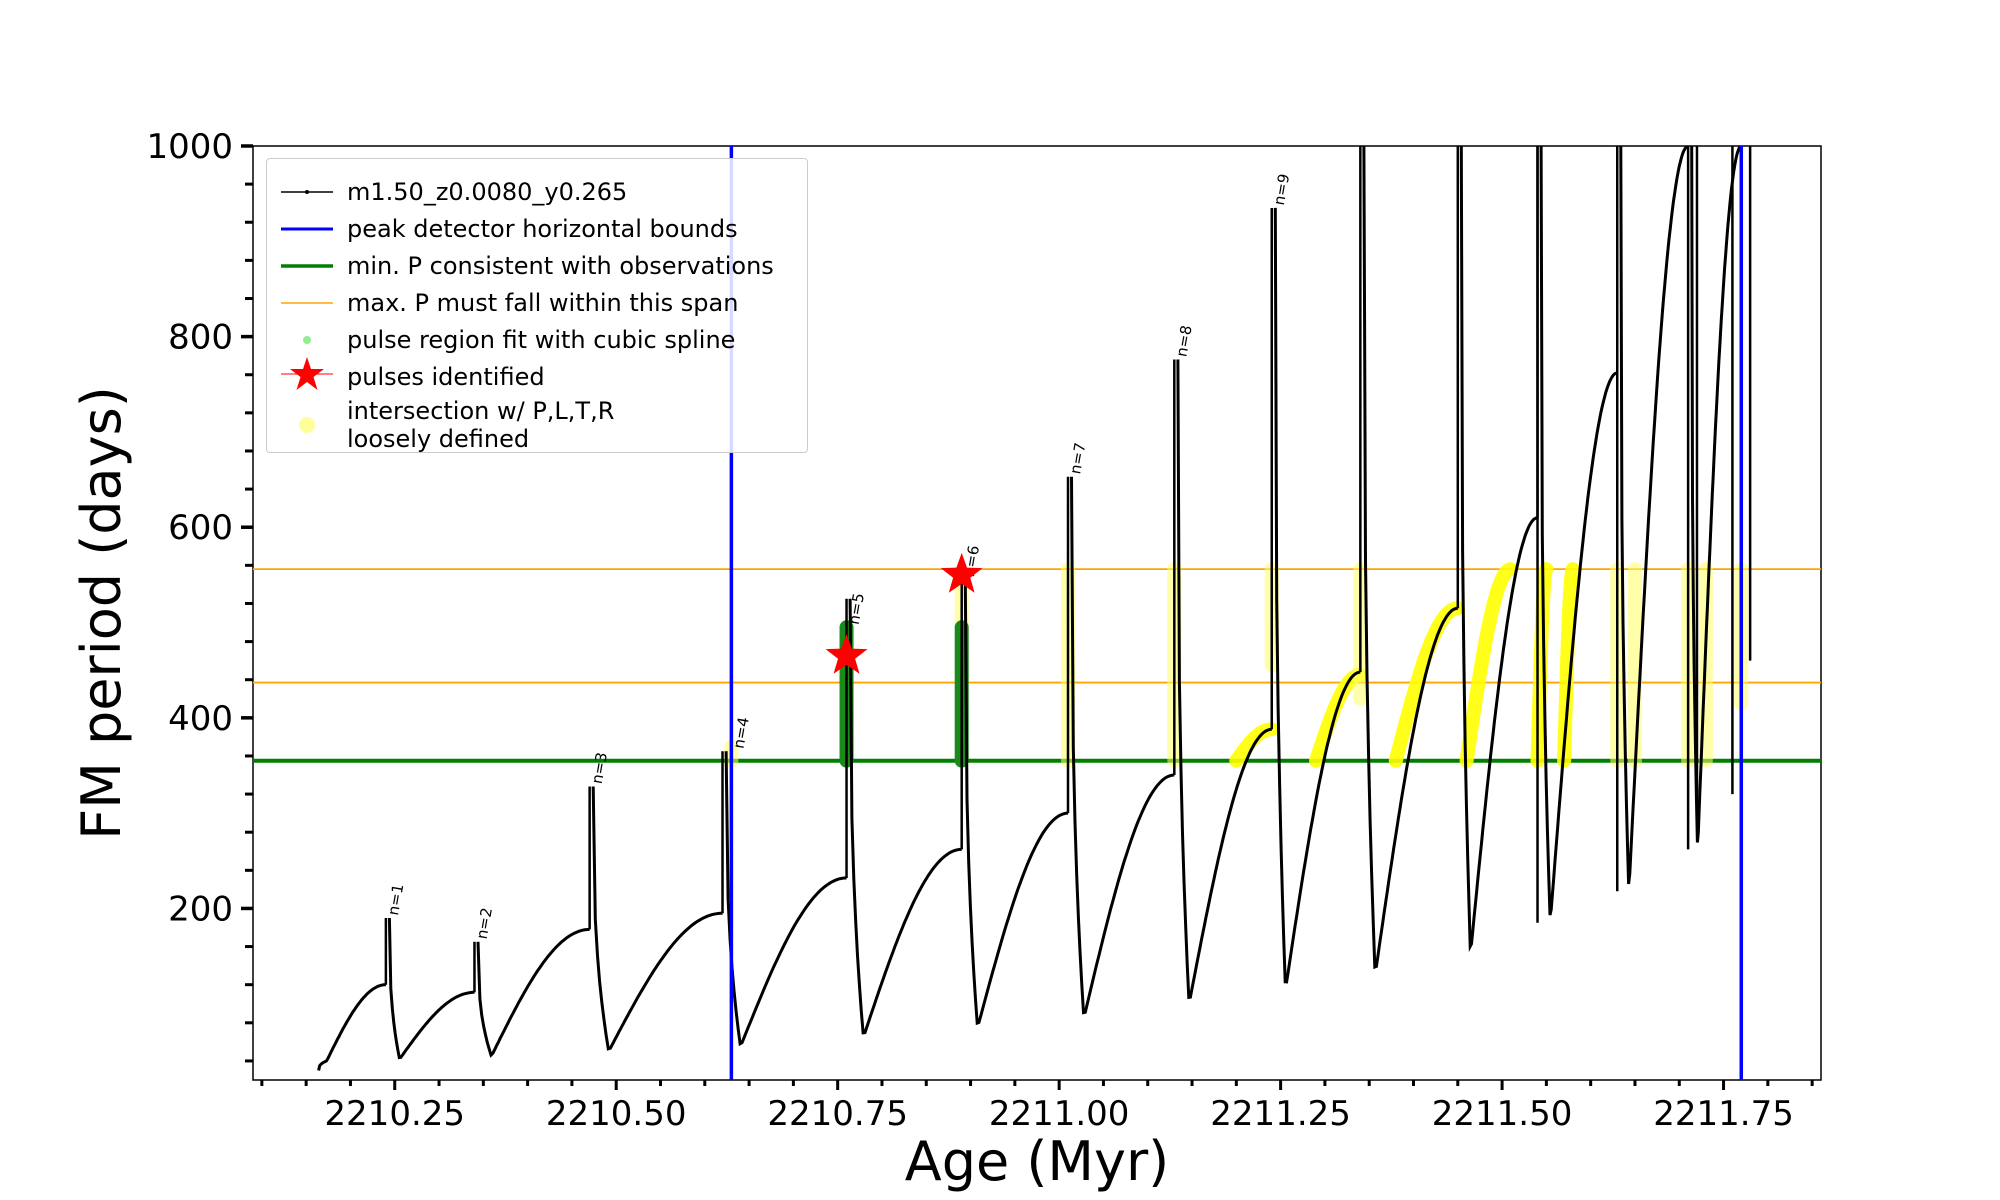  Describe the element at coordinates (599, 768) in the screenshot. I see `pulse-label: n=3` at that location.